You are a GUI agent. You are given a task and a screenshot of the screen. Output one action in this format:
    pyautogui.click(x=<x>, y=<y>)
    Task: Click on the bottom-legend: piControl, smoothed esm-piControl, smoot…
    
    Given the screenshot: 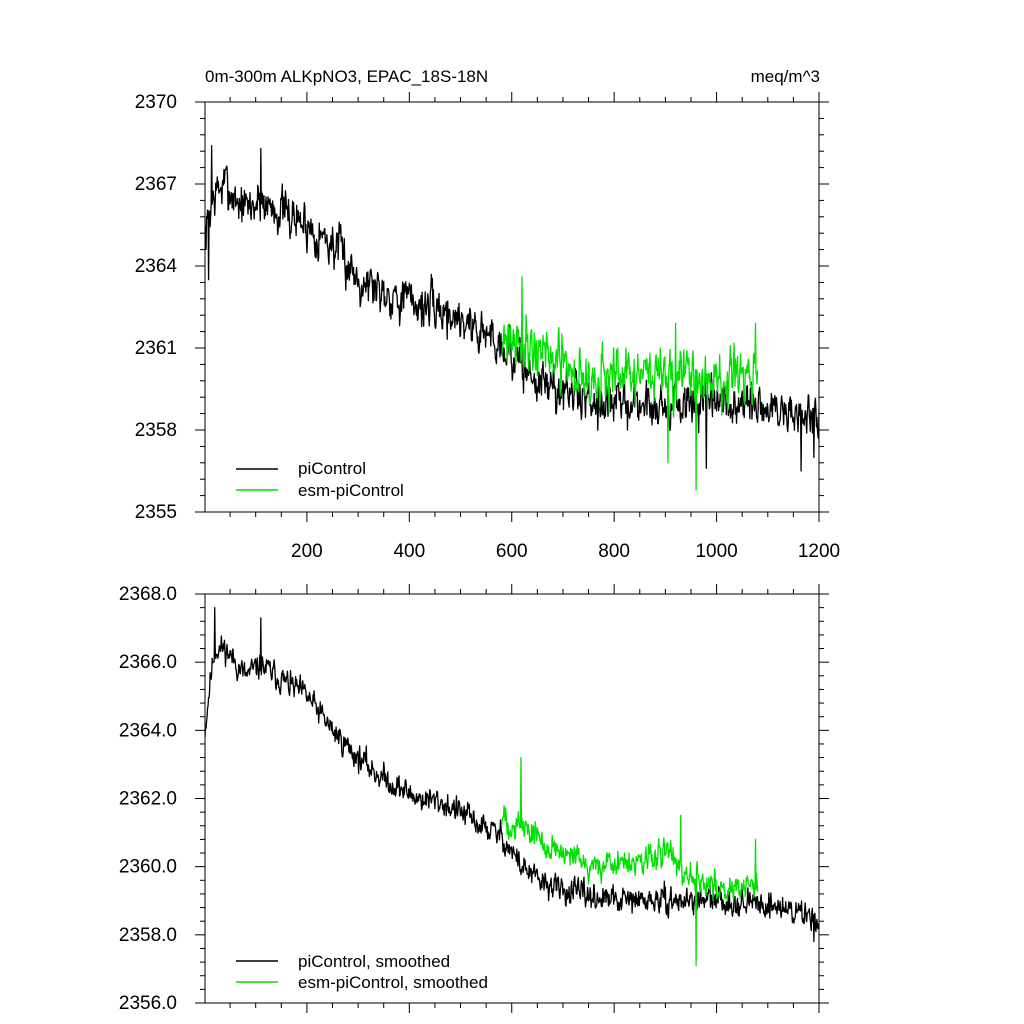 What is the action you would take?
    pyautogui.click(x=362, y=972)
    